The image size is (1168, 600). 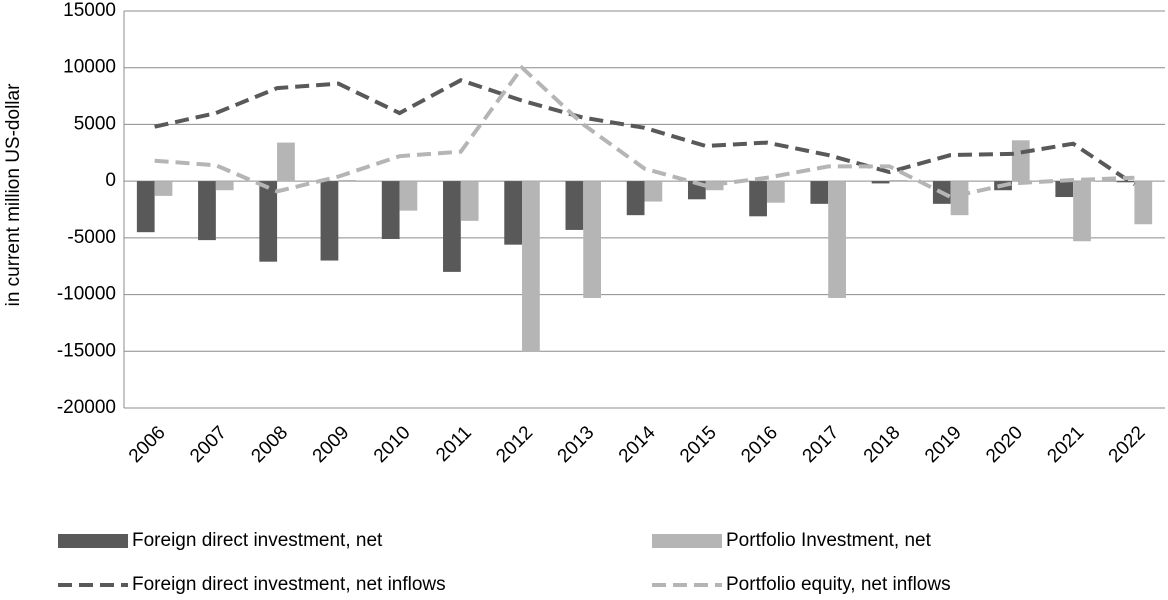 I want to click on legend-label: Portfolio equity, net inflows, so click(x=838, y=584).